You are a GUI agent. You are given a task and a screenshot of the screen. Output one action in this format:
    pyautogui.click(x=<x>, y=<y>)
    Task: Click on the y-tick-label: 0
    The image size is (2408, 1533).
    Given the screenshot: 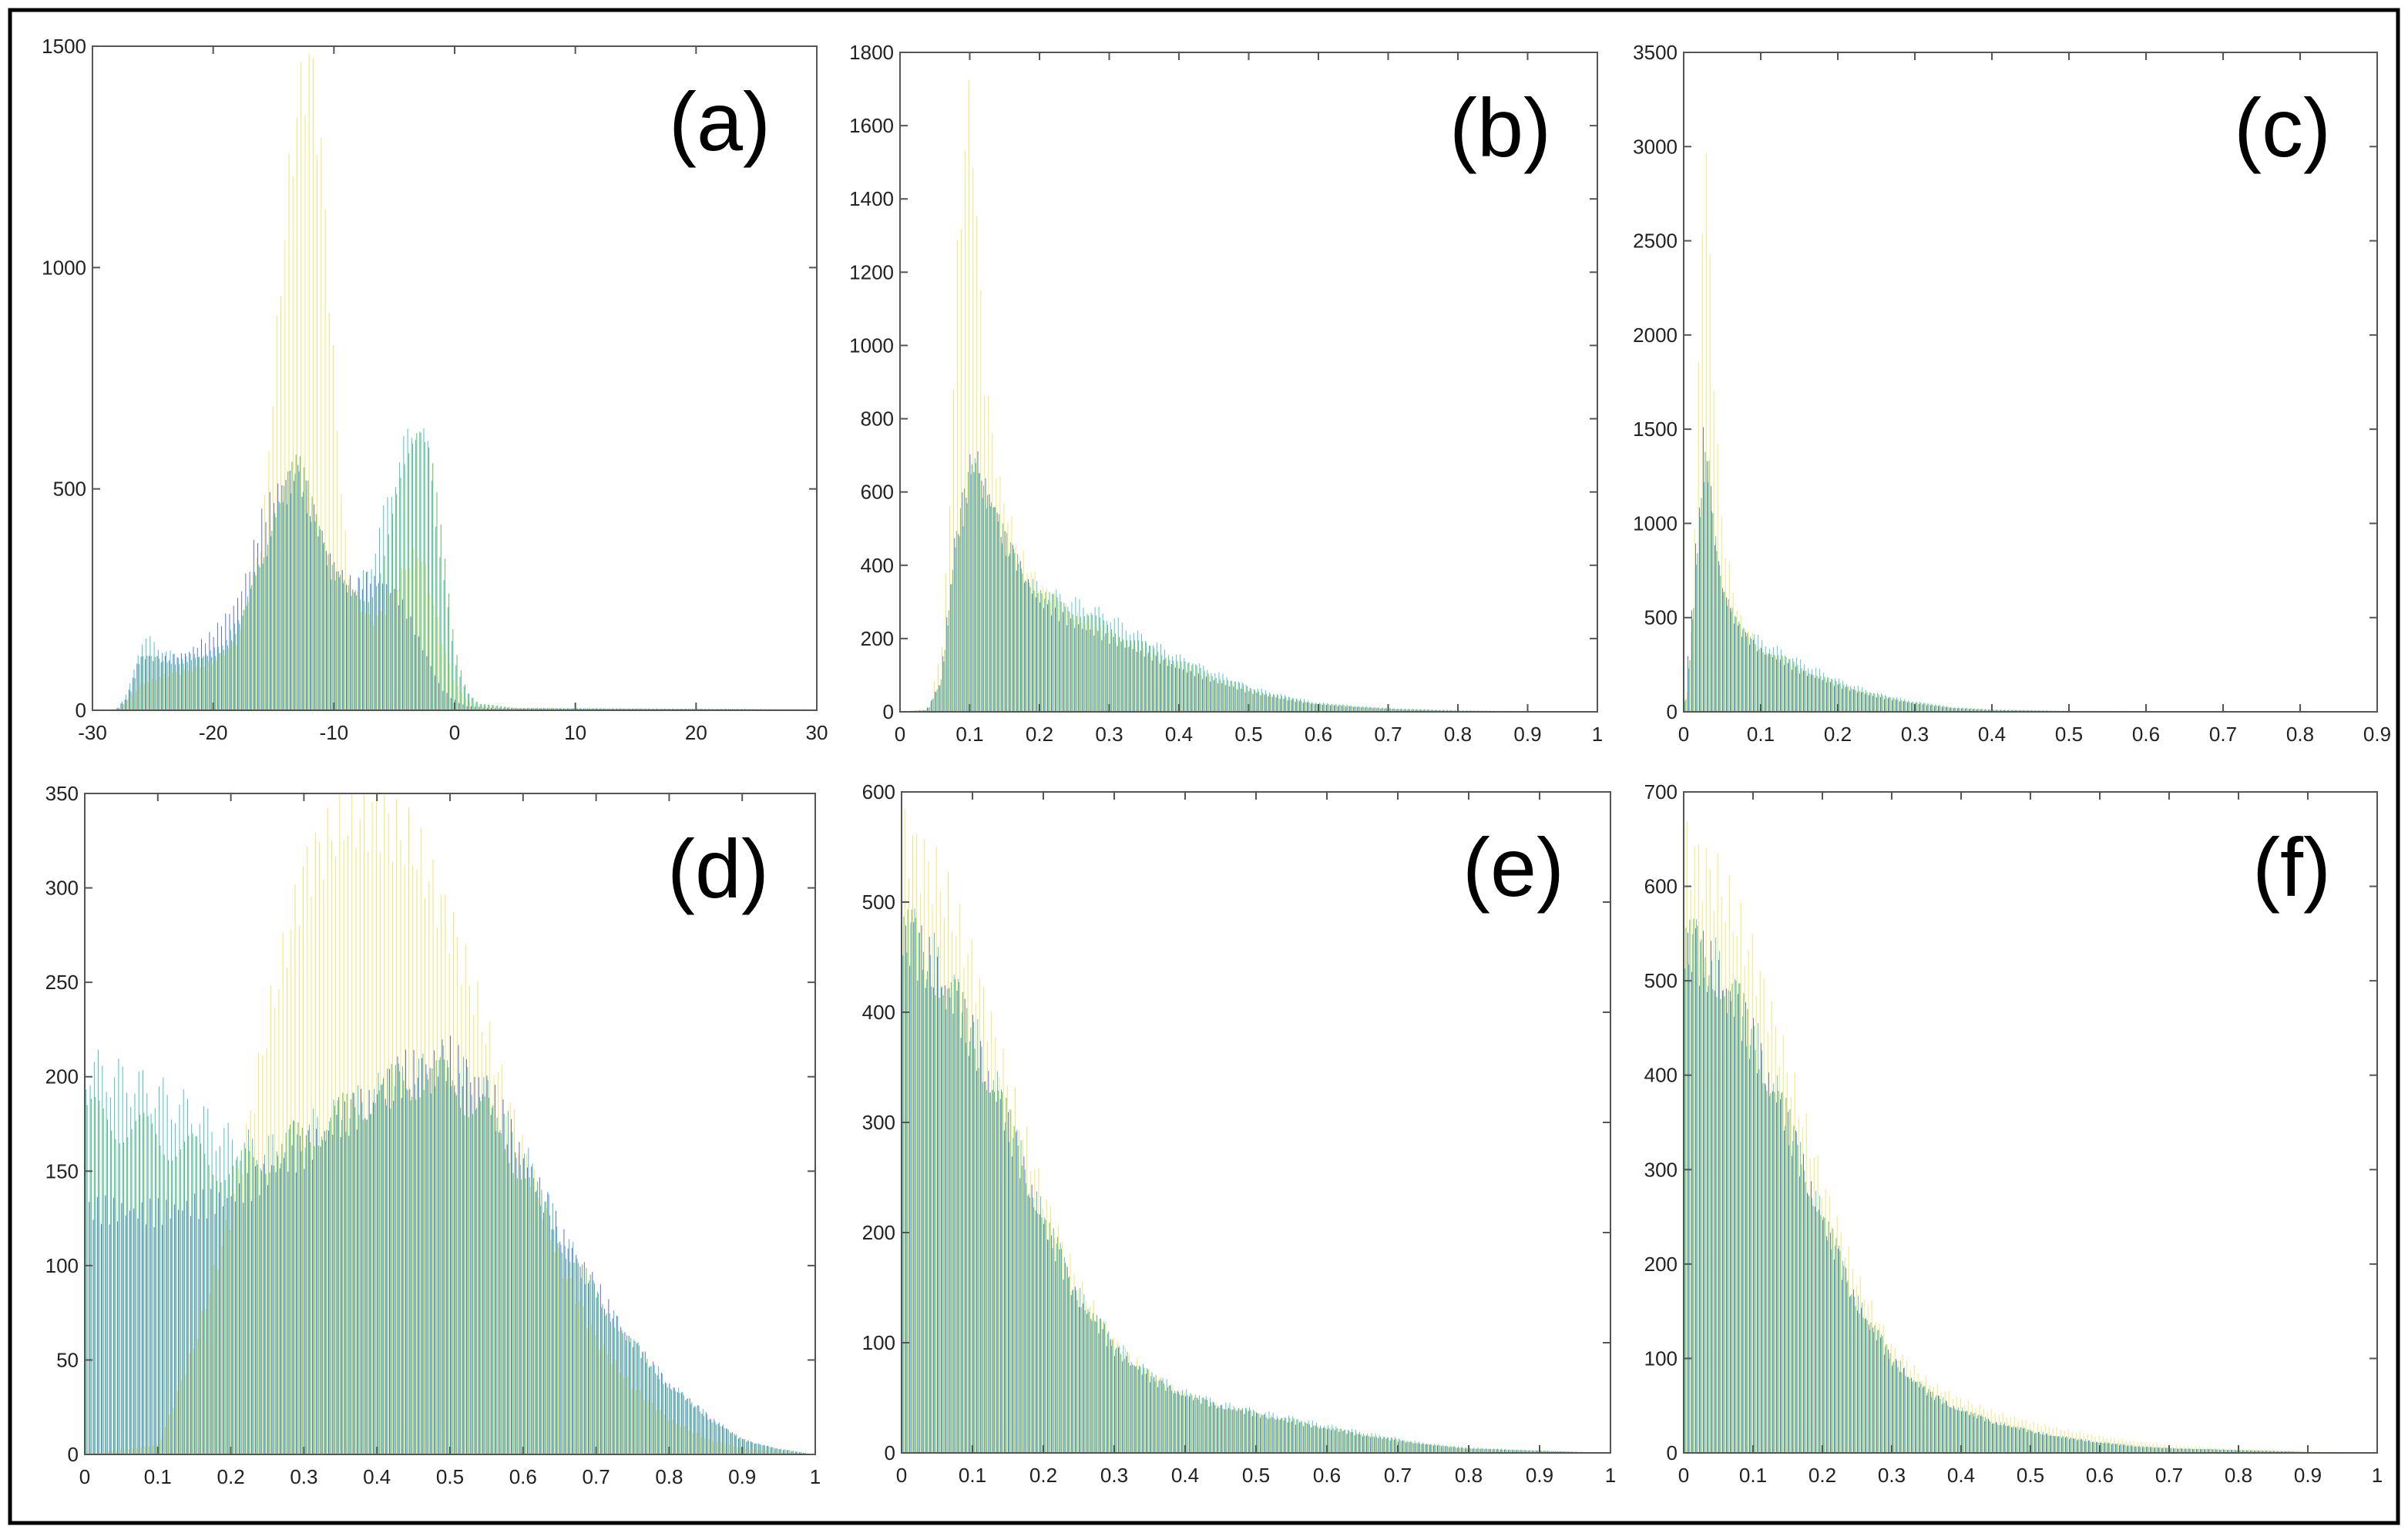 What is the action you would take?
    pyautogui.click(x=889, y=712)
    